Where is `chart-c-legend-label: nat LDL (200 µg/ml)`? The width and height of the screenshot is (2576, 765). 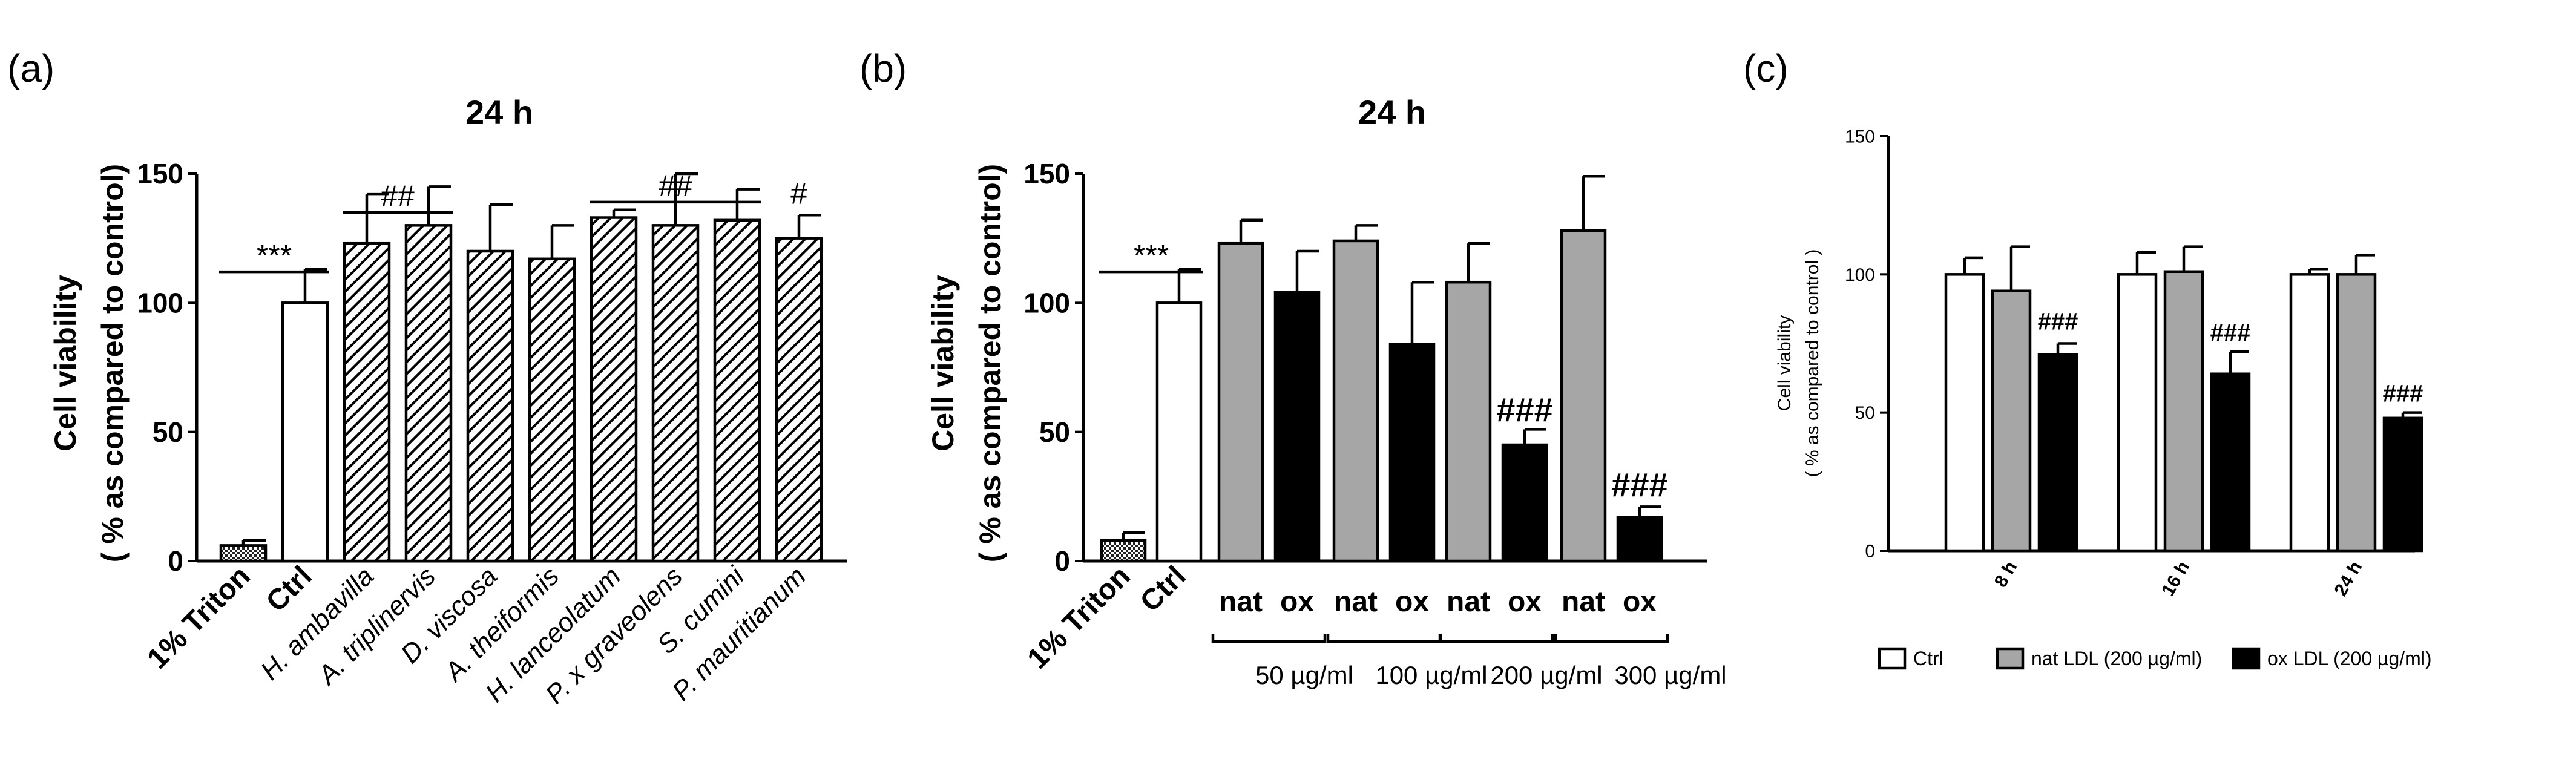 chart-c-legend-label: nat LDL (200 µg/ml) is located at coordinates (2116, 658).